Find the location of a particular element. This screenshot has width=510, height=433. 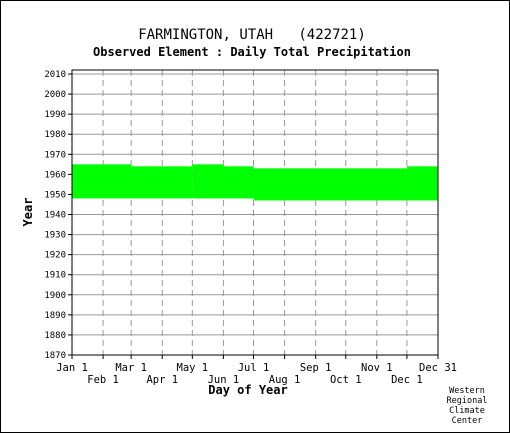

x-tick-label: Feb 1 is located at coordinates (103, 380).